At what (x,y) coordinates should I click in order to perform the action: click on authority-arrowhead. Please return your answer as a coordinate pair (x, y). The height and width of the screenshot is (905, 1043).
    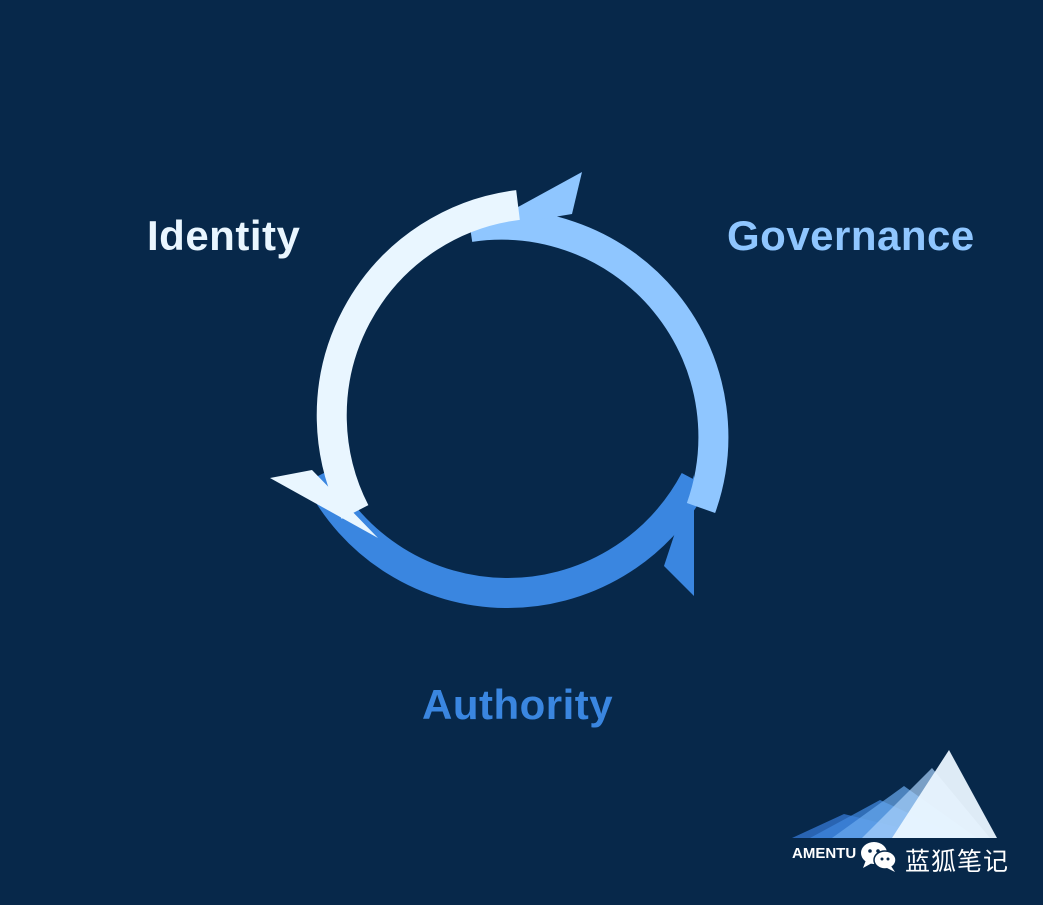
    Looking at the image, I should click on (679, 535).